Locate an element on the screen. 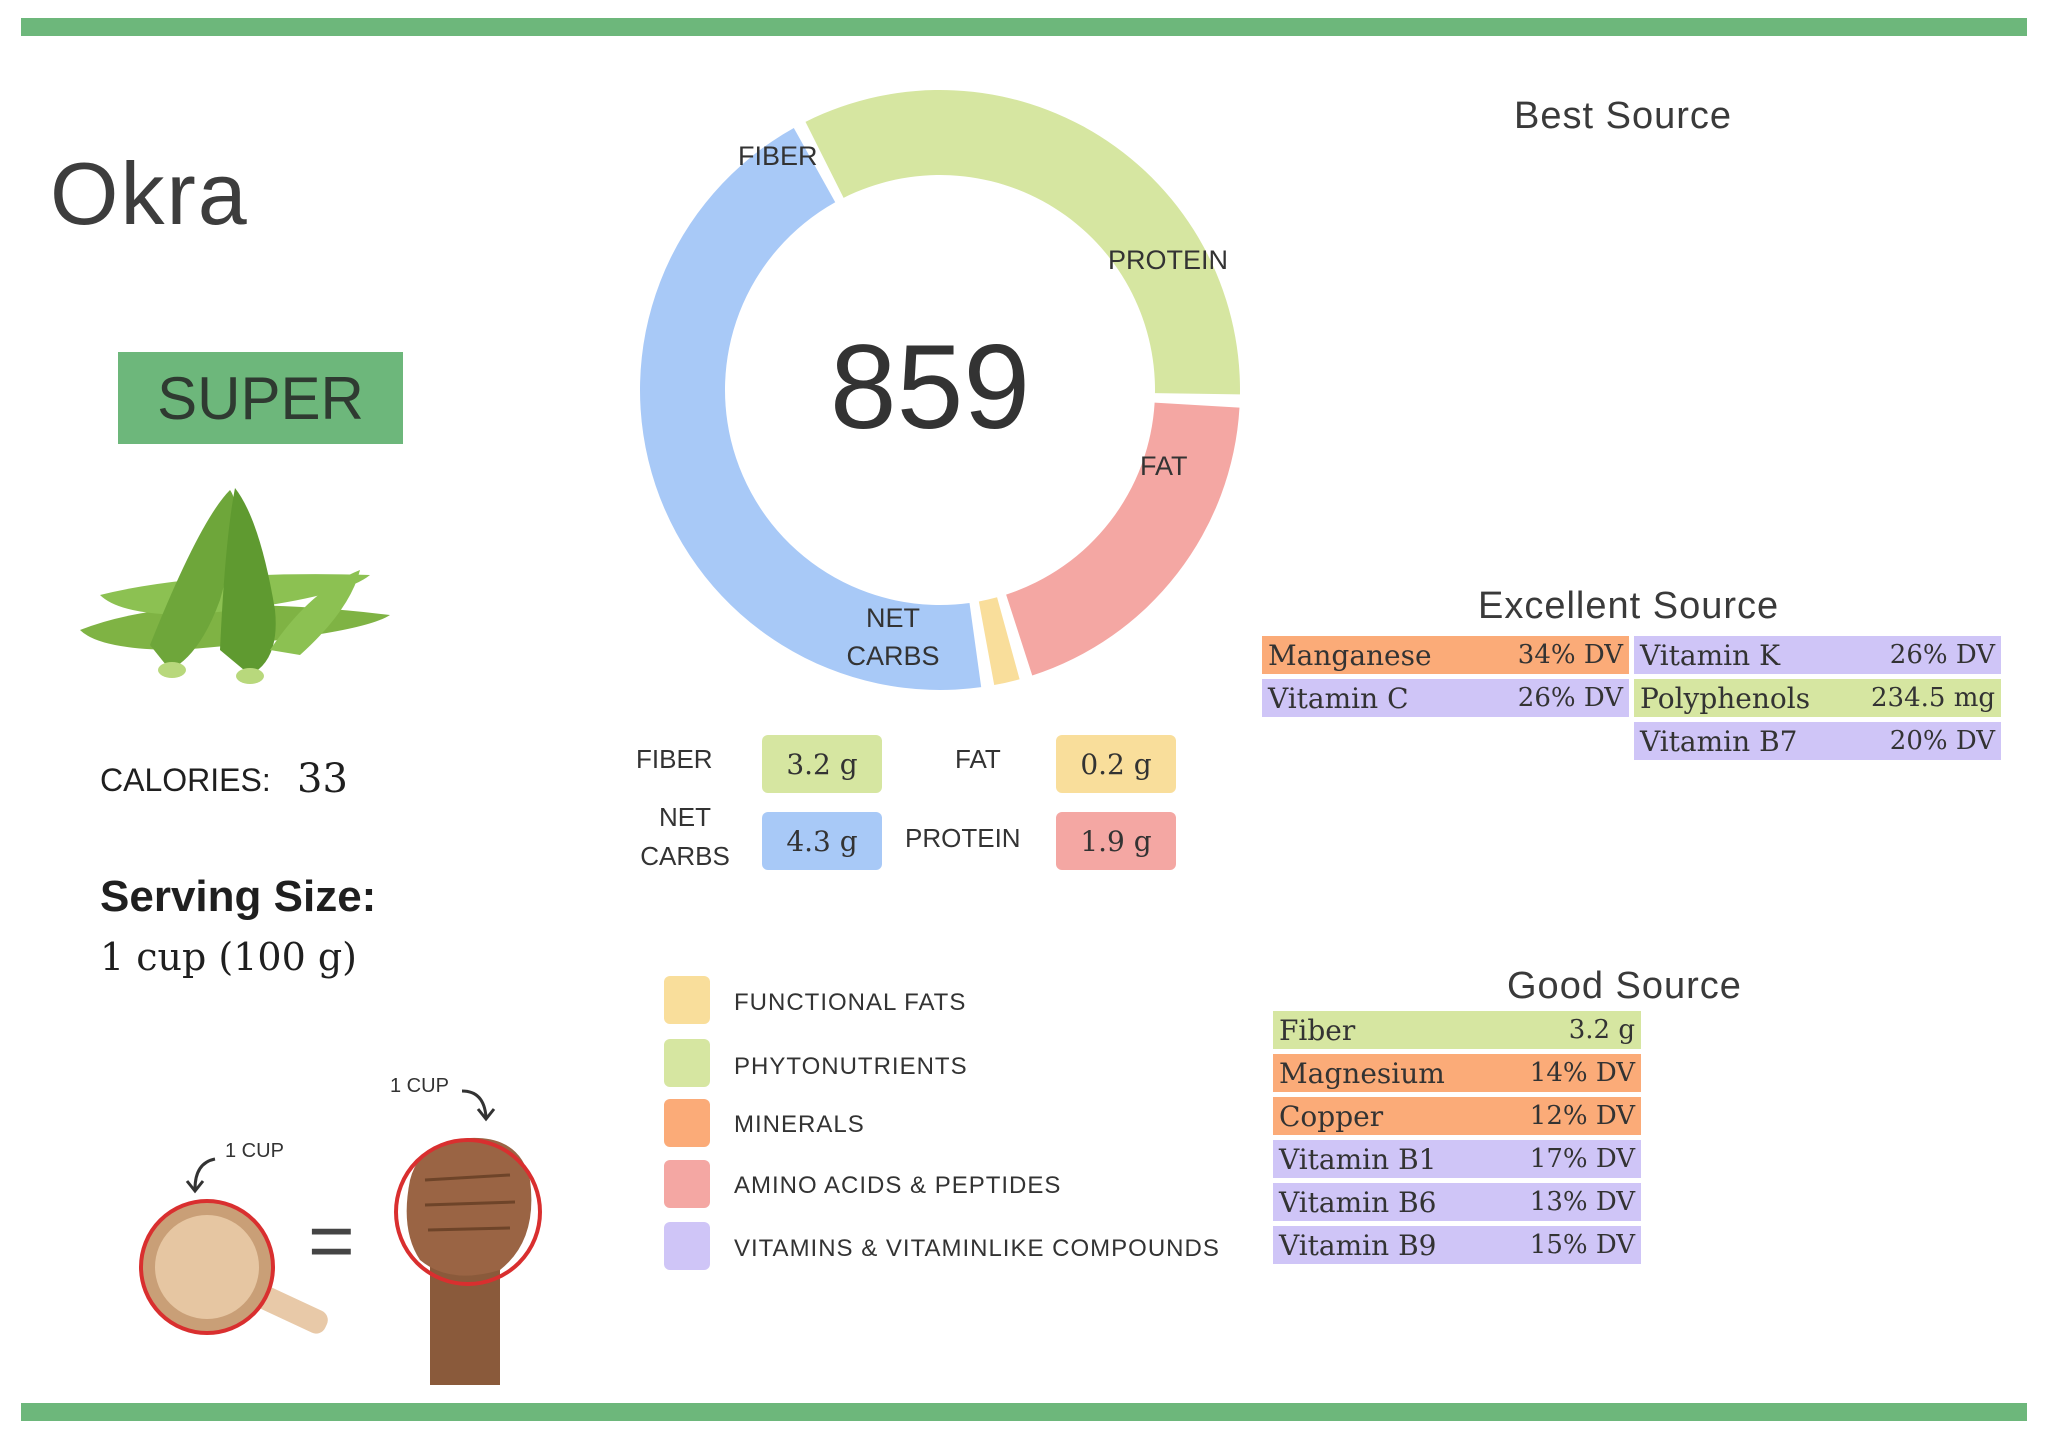 Image resolution: width=2048 pixels, height=1441 pixels. legend-swatch-functional-fats is located at coordinates (687, 1000).